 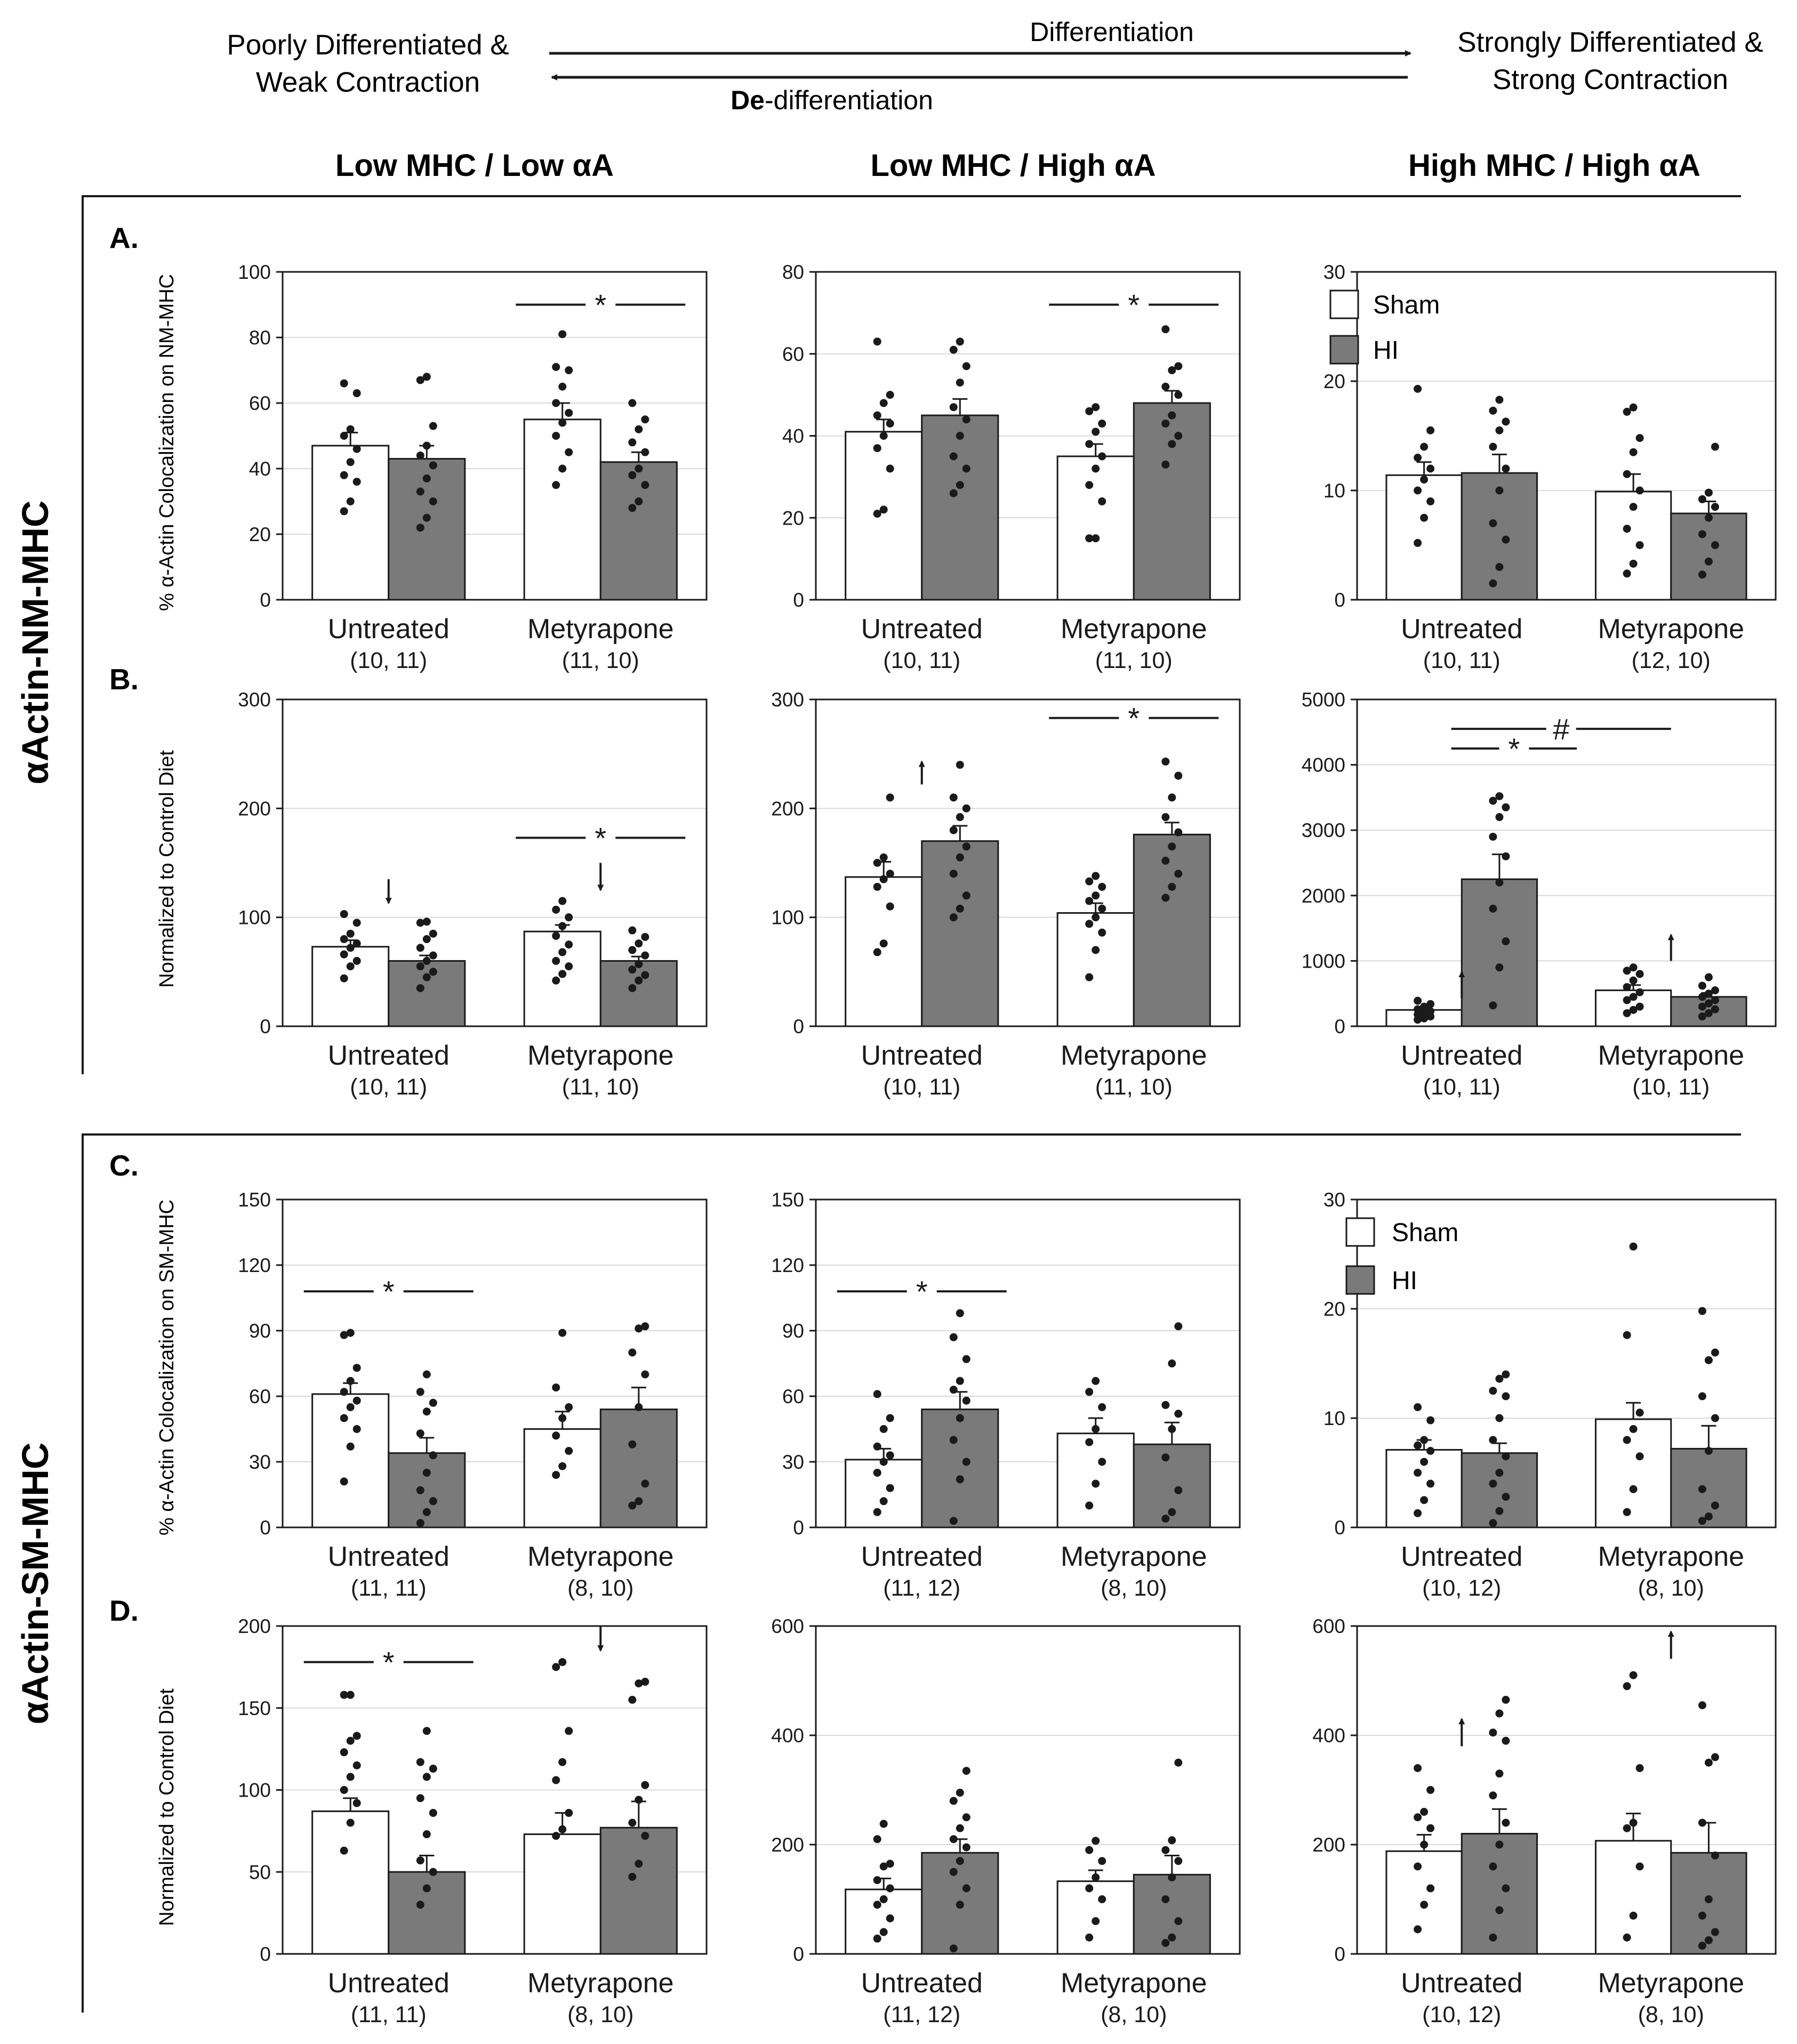 What do you see at coordinates (793, 518) in the screenshot?
I see `a2-ytick-label: 20` at bounding box center [793, 518].